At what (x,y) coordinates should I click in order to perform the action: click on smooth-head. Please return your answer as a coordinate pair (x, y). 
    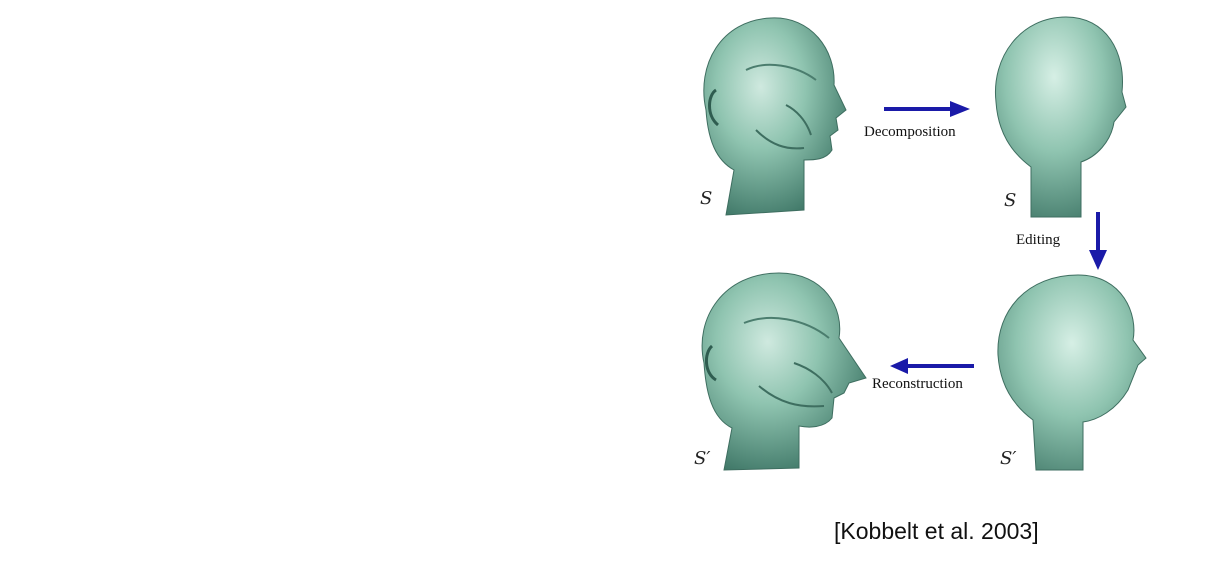
    Looking at the image, I should click on (1061, 117).